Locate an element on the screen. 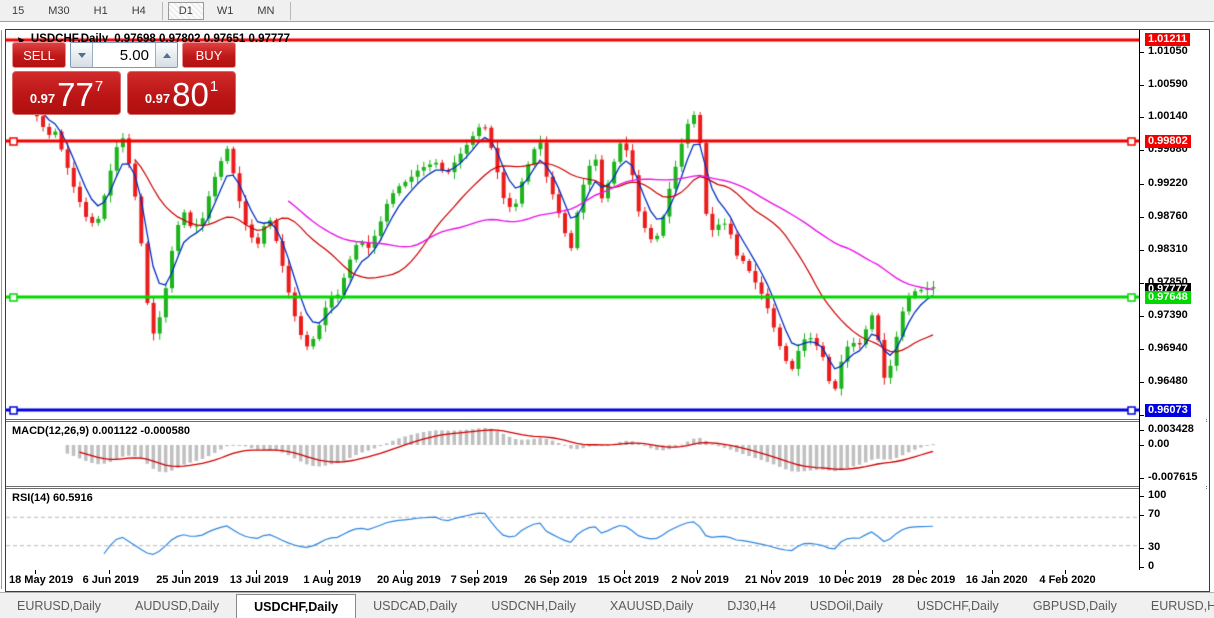 The image size is (1214, 618). date-axis-label: 4 Feb 2020 is located at coordinates (1067, 580).